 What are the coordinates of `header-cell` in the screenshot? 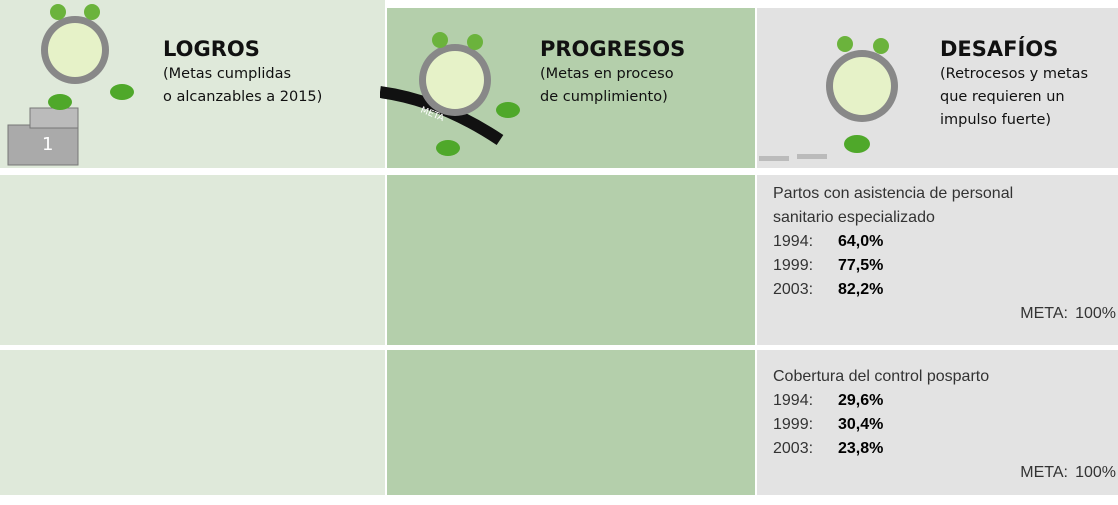 It's located at (937, 88).